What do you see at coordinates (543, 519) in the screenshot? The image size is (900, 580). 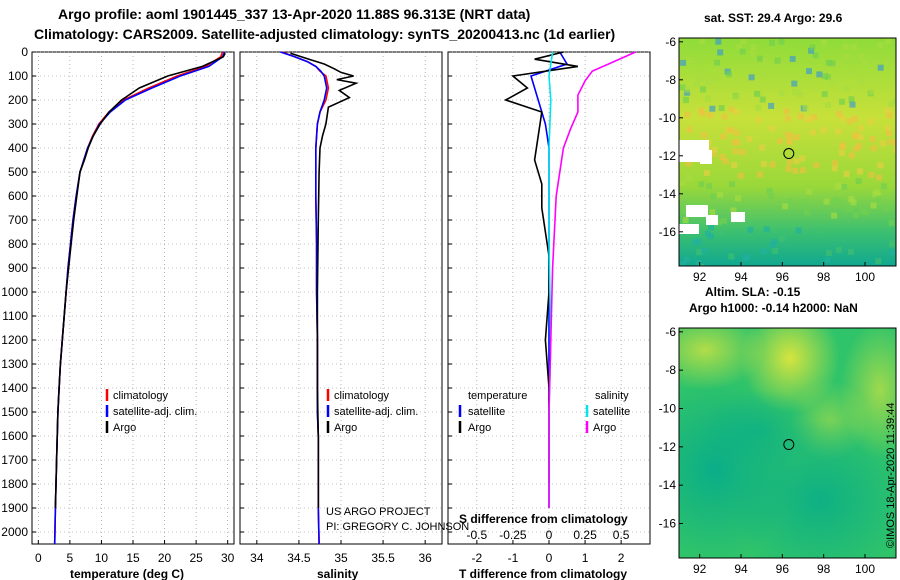 I see `s-difference-label: S difference from climatology` at bounding box center [543, 519].